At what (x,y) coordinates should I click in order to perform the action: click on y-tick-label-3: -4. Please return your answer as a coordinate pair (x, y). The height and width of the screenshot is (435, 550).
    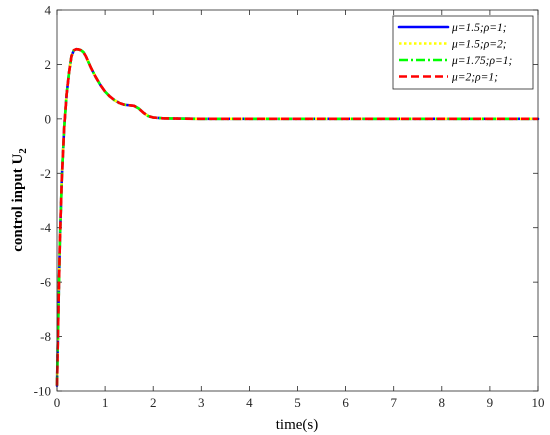
    Looking at the image, I should click on (45, 227).